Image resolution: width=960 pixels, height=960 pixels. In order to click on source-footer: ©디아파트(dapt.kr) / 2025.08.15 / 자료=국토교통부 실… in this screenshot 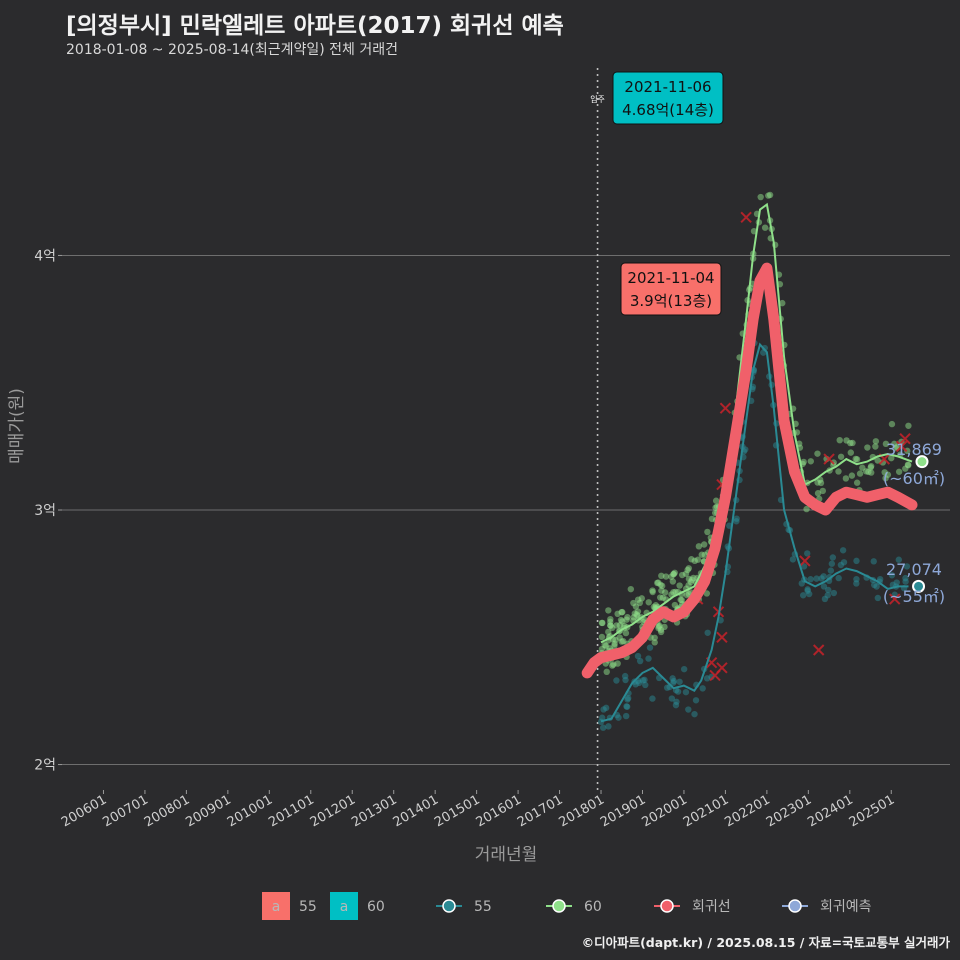, I will do `click(765, 942)`.